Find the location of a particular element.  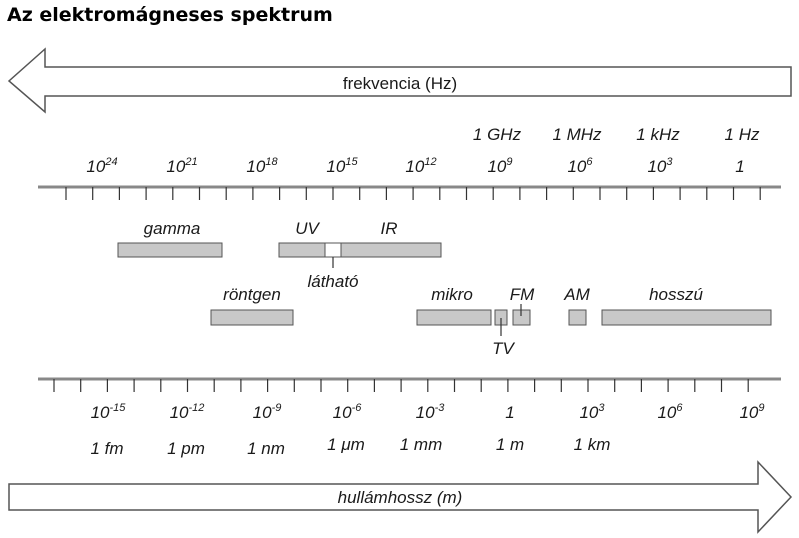

long-wave-band is located at coordinates (686, 317).